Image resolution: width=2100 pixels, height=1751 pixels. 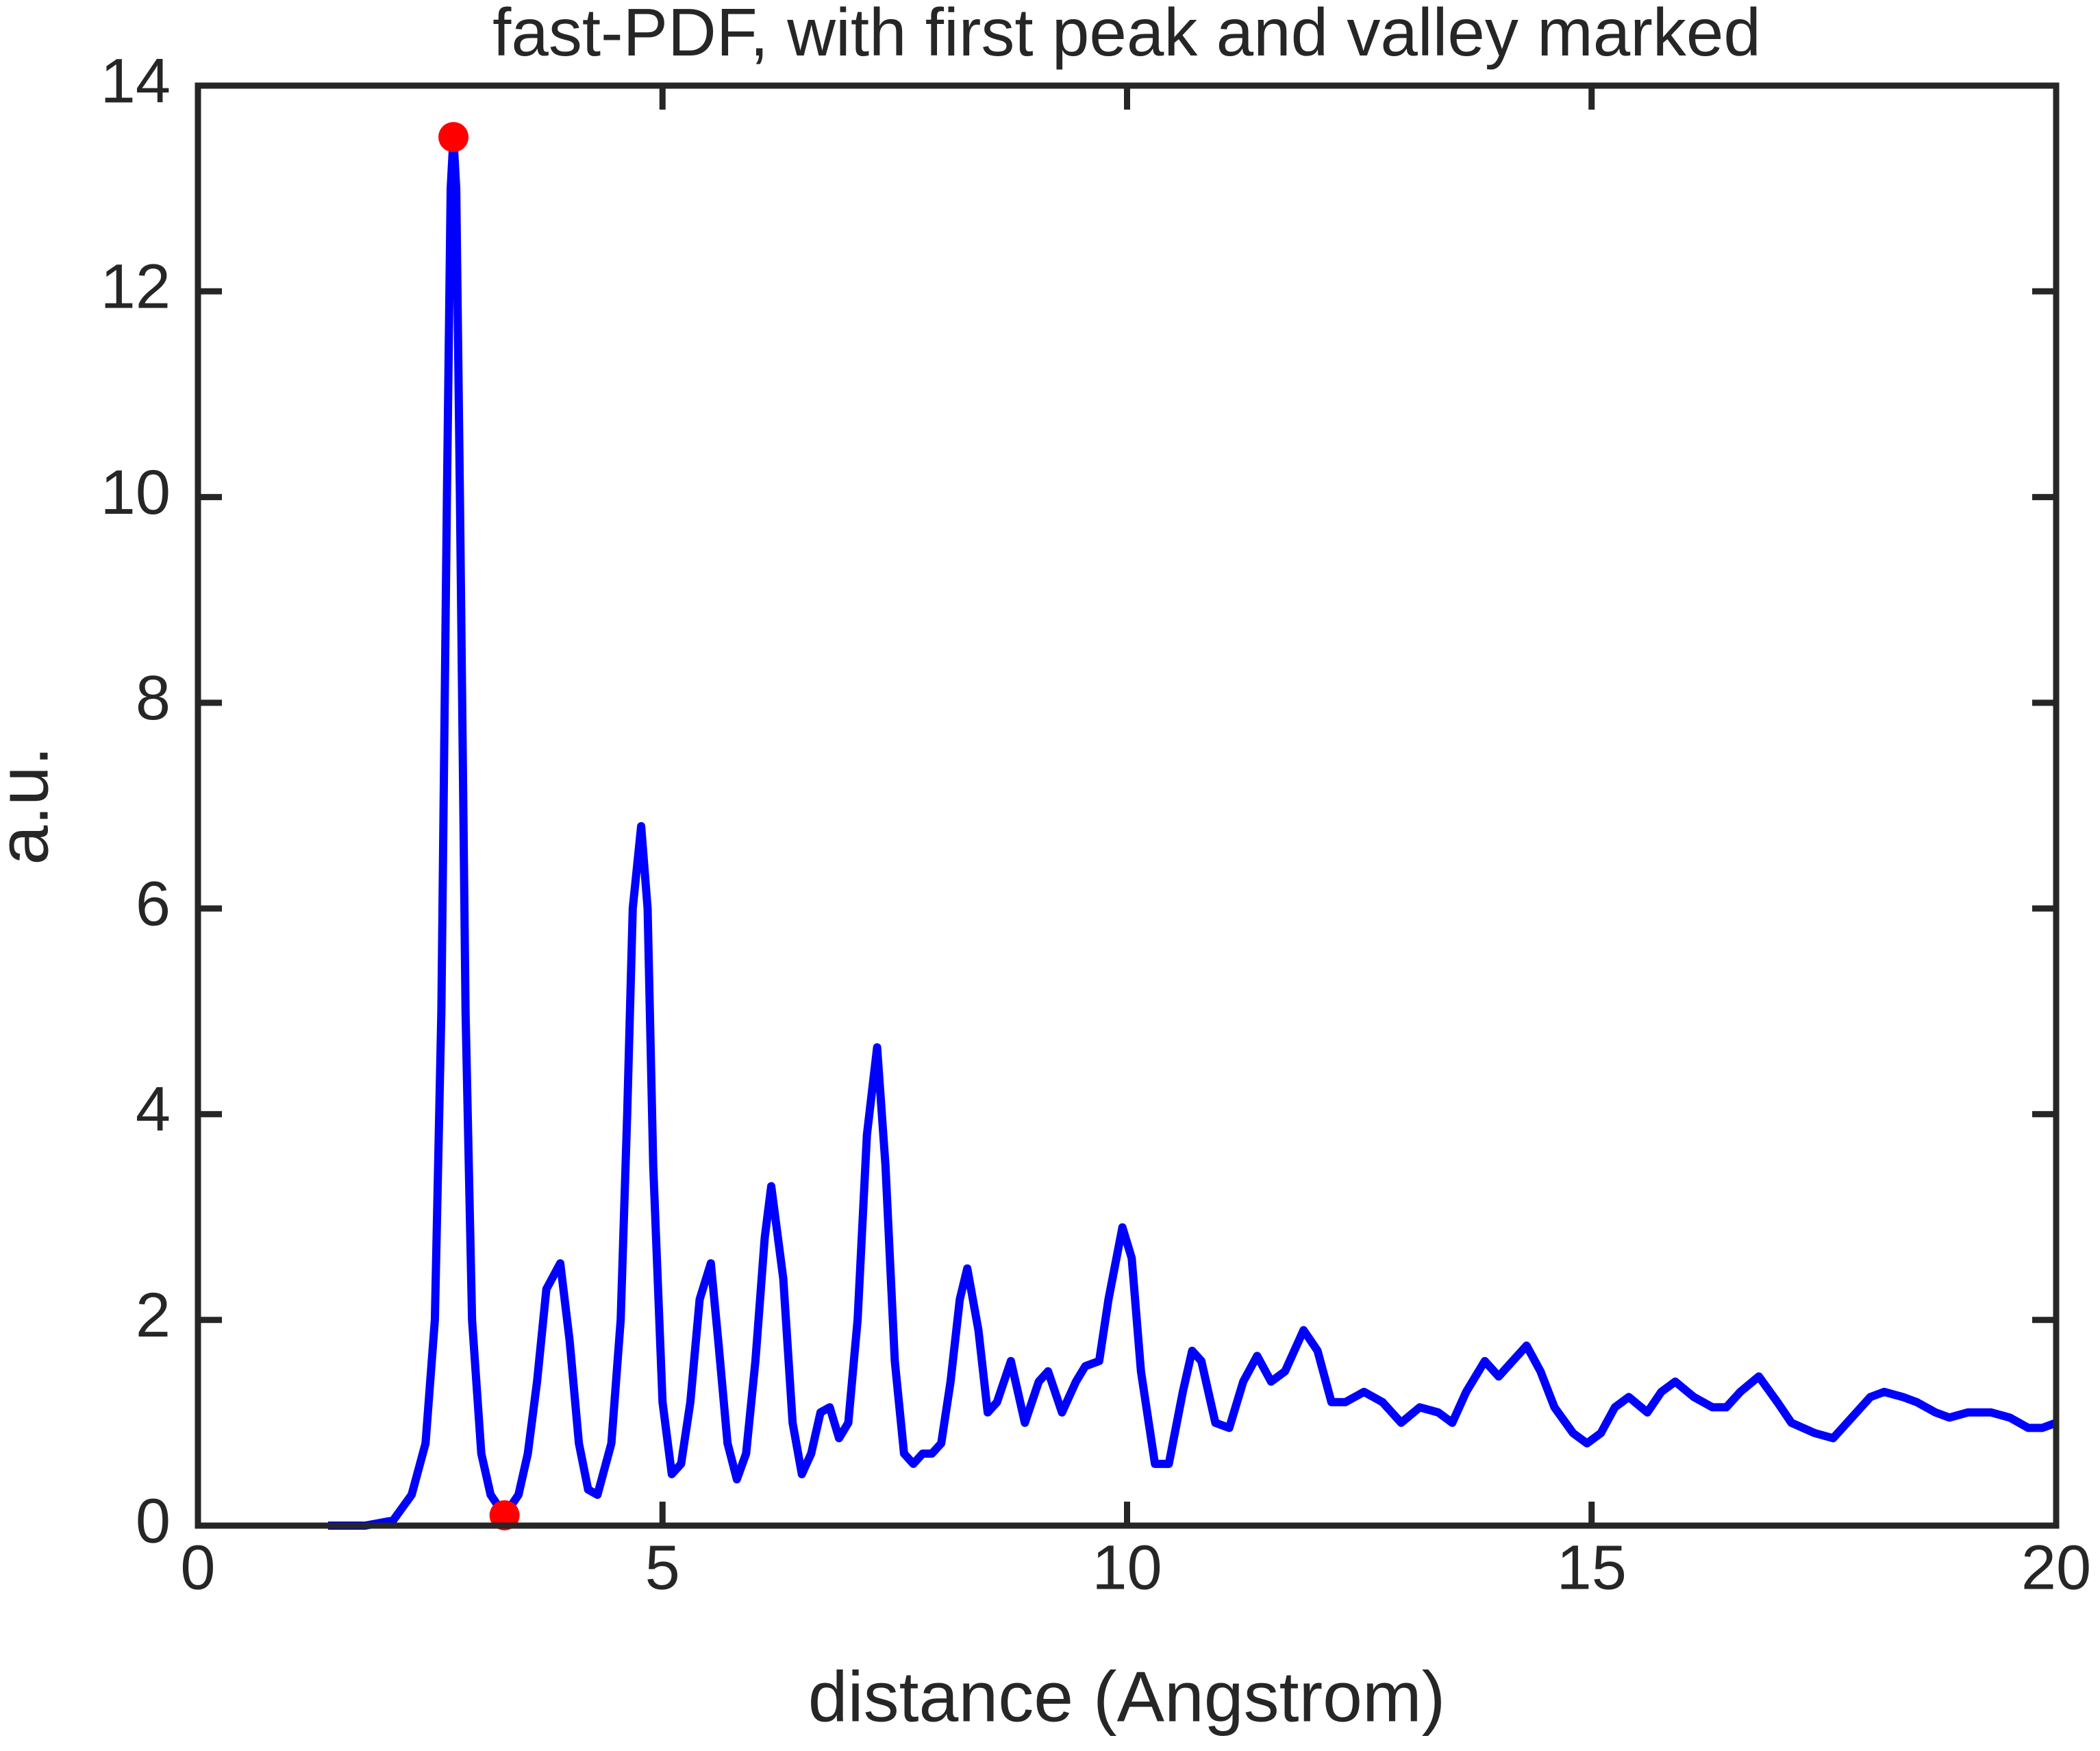 What do you see at coordinates (136, 287) in the screenshot?
I see `y-tick-label: 12` at bounding box center [136, 287].